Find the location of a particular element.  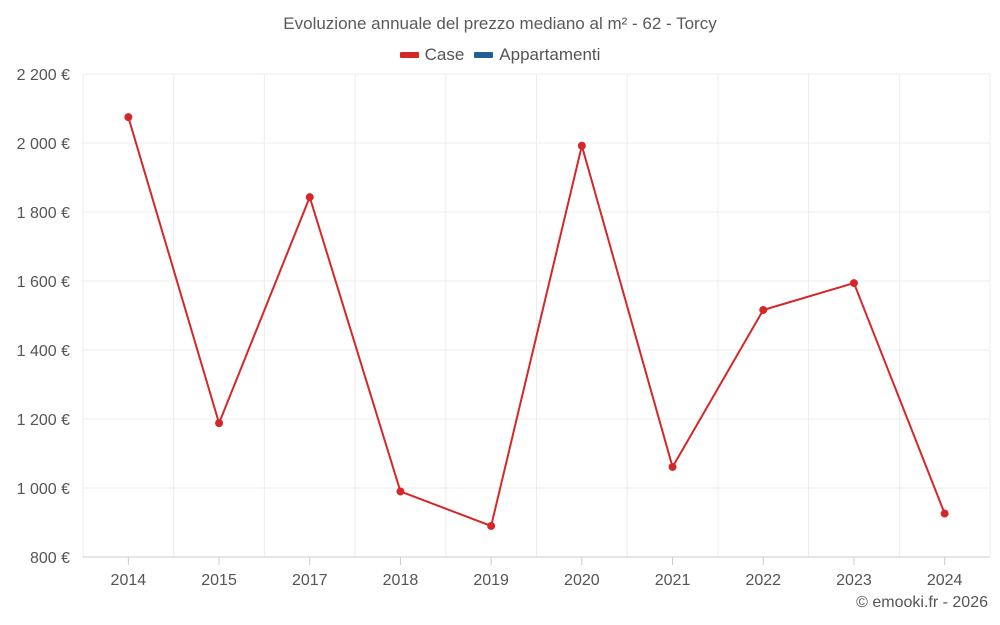

legend-swatch-case is located at coordinates (409, 55).